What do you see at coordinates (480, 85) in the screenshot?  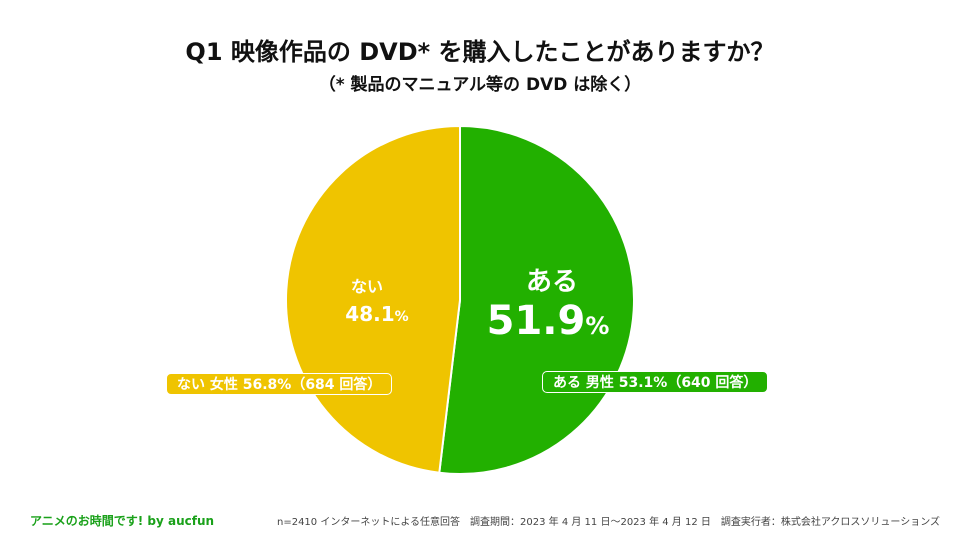 I see `chart-subtitle: （* 製品のマニュアル等の DVD は除く）` at bounding box center [480, 85].